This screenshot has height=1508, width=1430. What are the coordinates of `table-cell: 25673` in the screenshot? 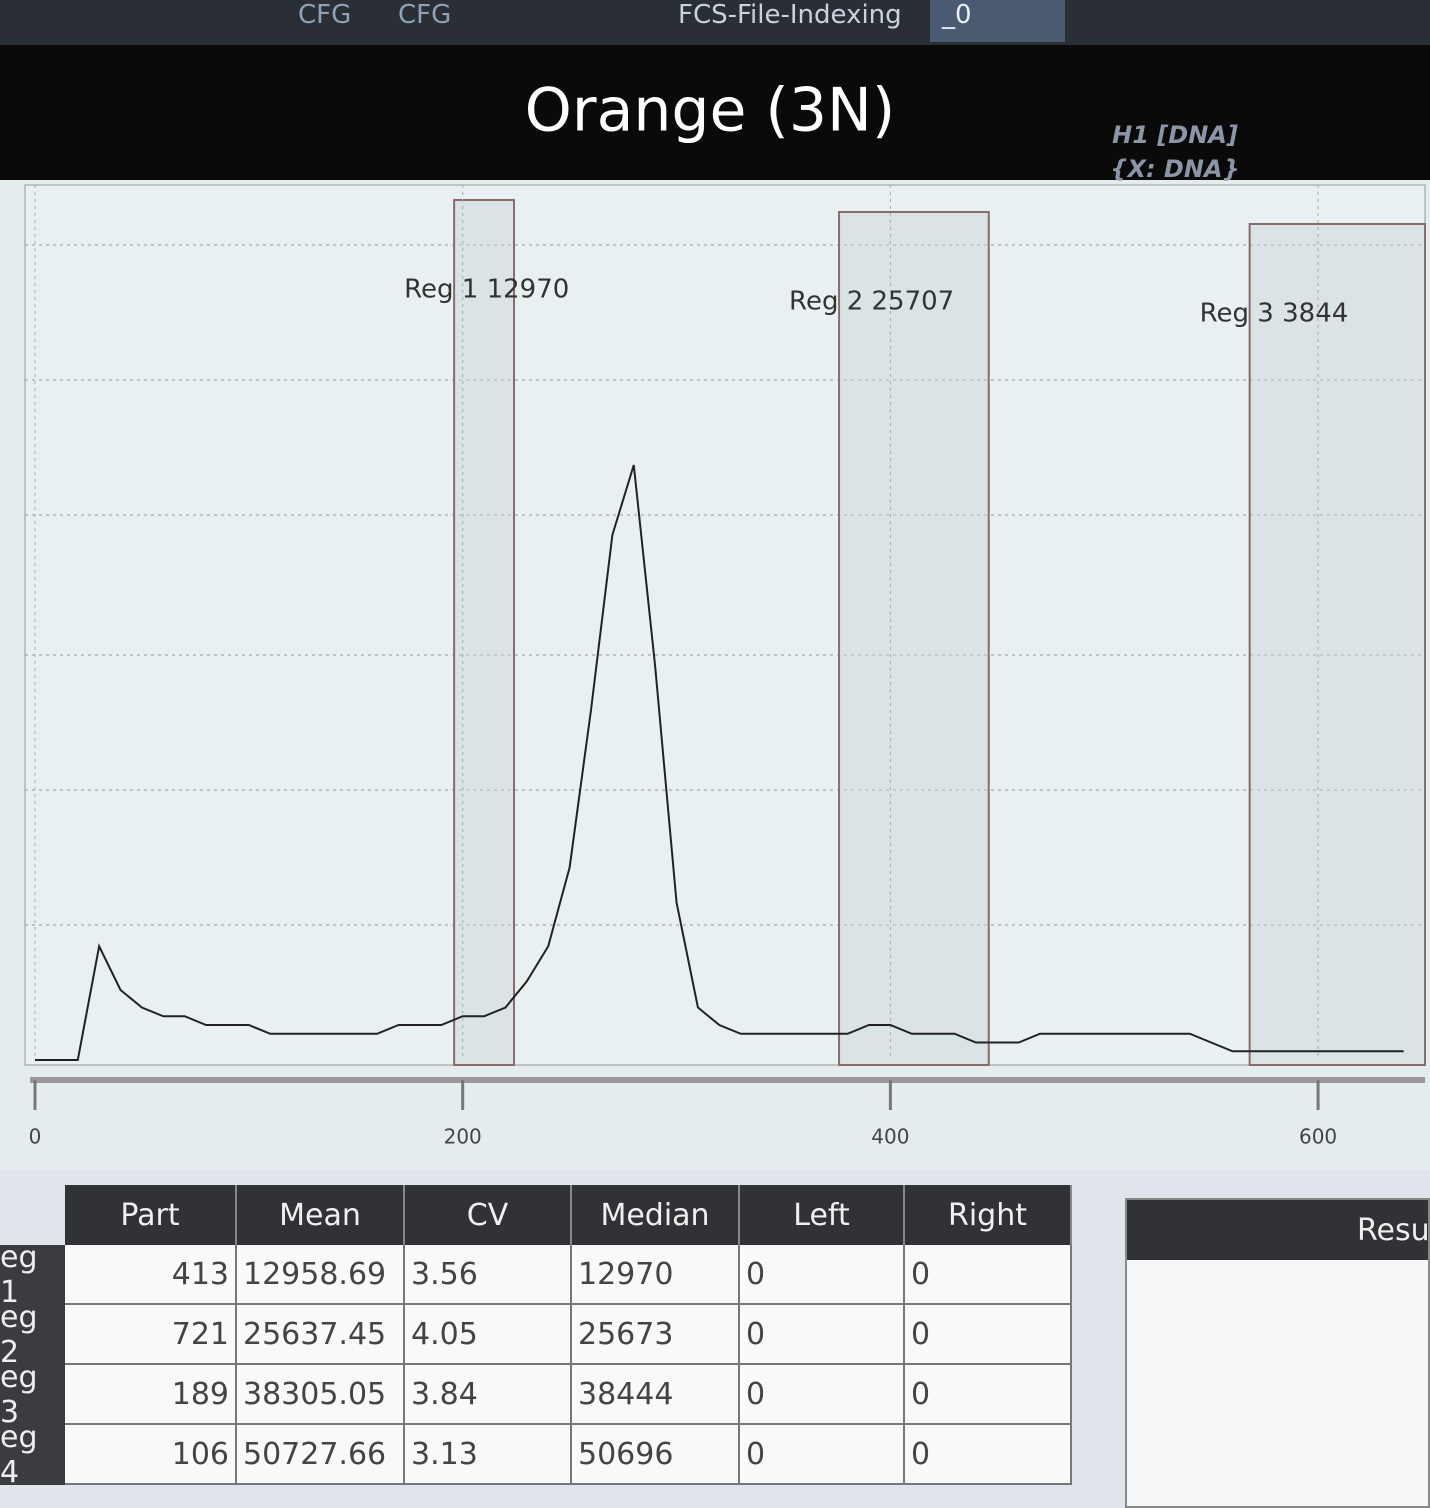 It's located at (656, 1335).